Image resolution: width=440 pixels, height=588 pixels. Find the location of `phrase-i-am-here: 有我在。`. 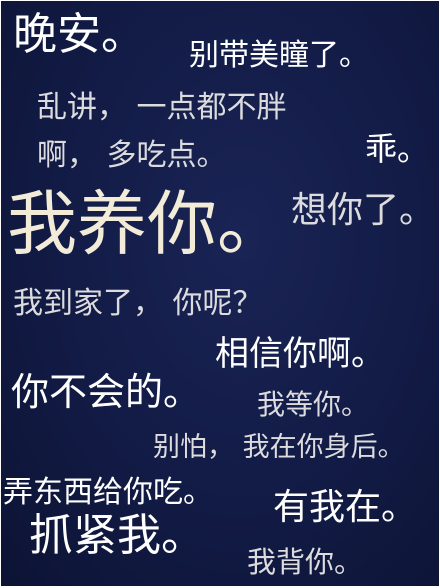

phrase-i-am-here: 有我在。 is located at coordinates (345, 507).